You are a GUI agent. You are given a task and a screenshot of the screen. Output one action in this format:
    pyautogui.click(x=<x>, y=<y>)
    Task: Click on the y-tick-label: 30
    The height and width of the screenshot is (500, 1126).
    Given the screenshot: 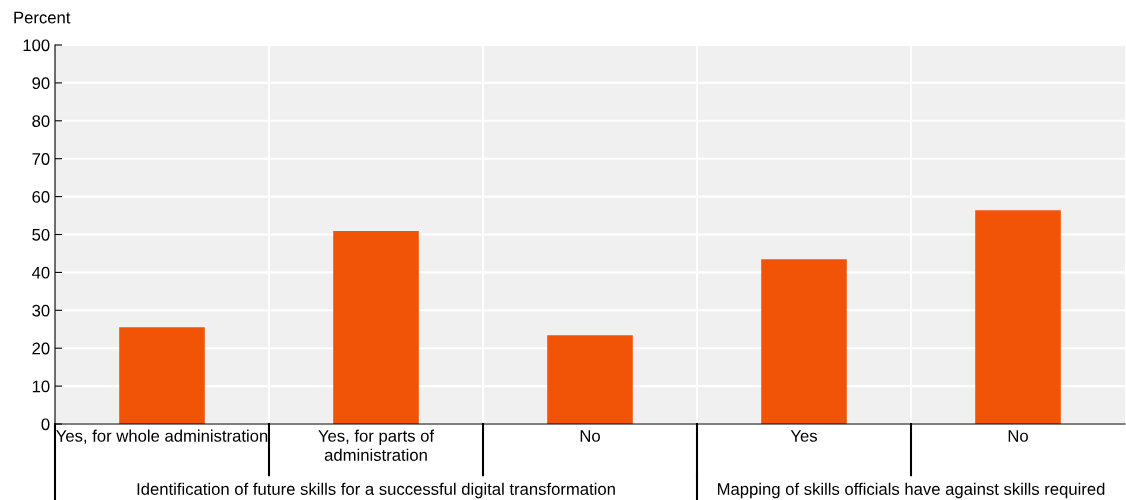 What is the action you would take?
    pyautogui.click(x=41, y=310)
    